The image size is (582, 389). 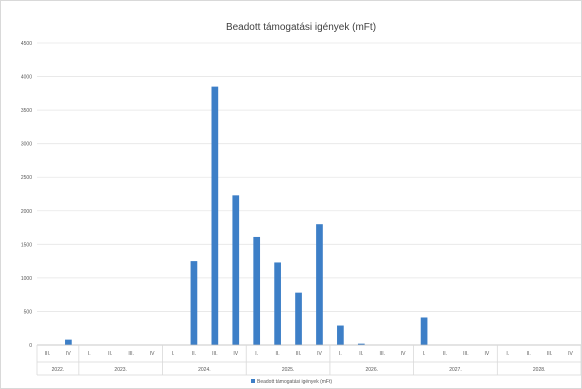 I want to click on y-tick-label: 3000, so click(x=26, y=145).